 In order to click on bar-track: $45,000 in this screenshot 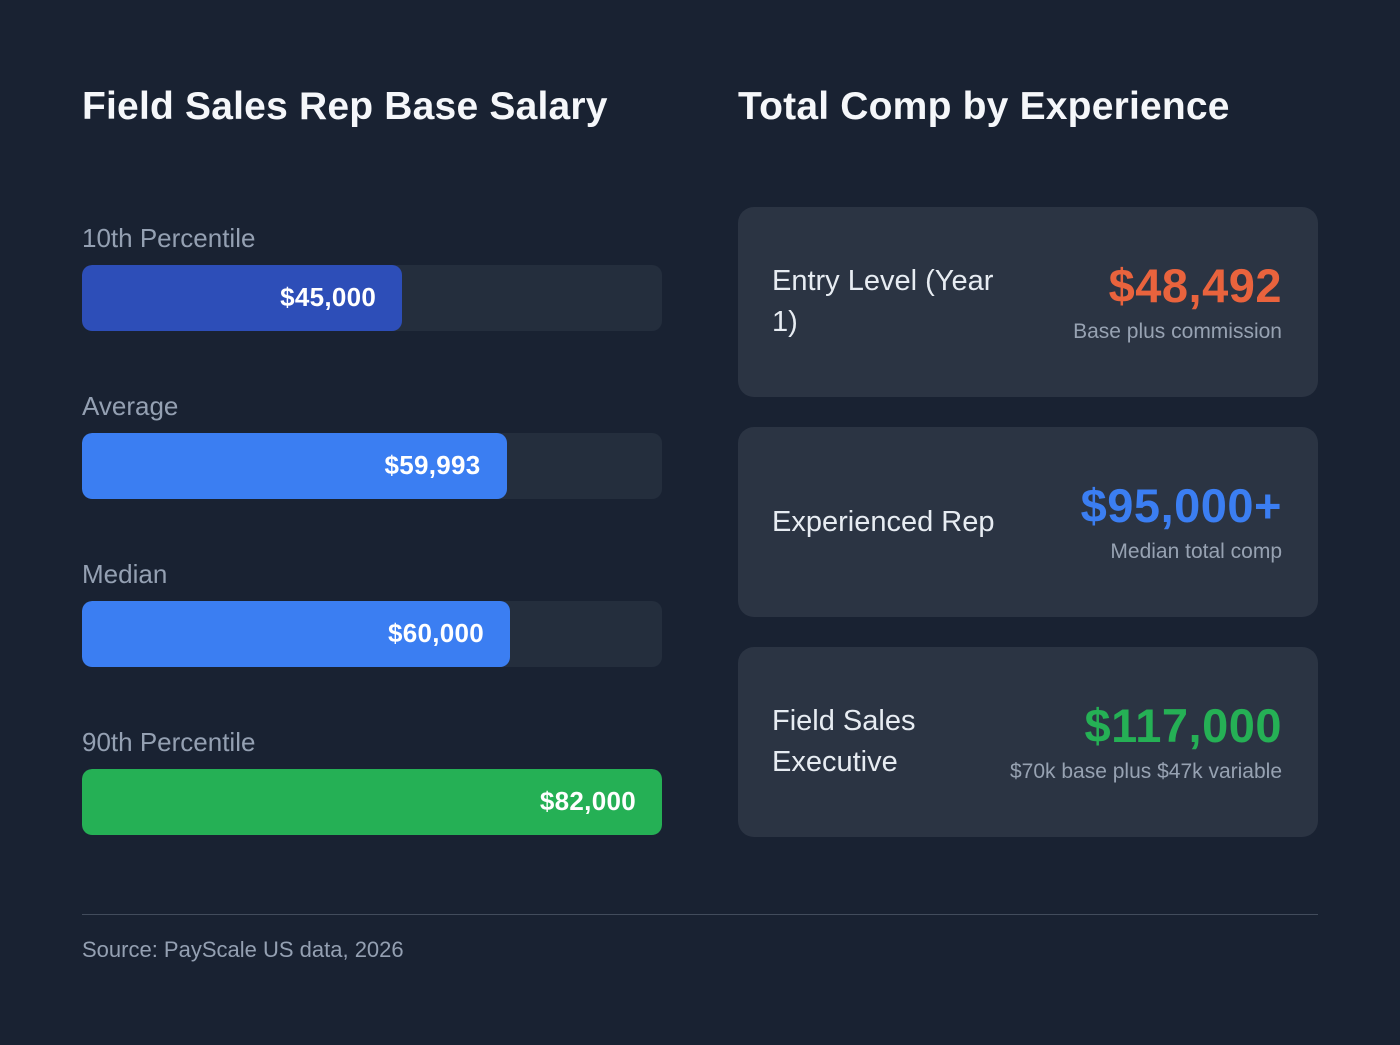, I will do `click(372, 297)`.